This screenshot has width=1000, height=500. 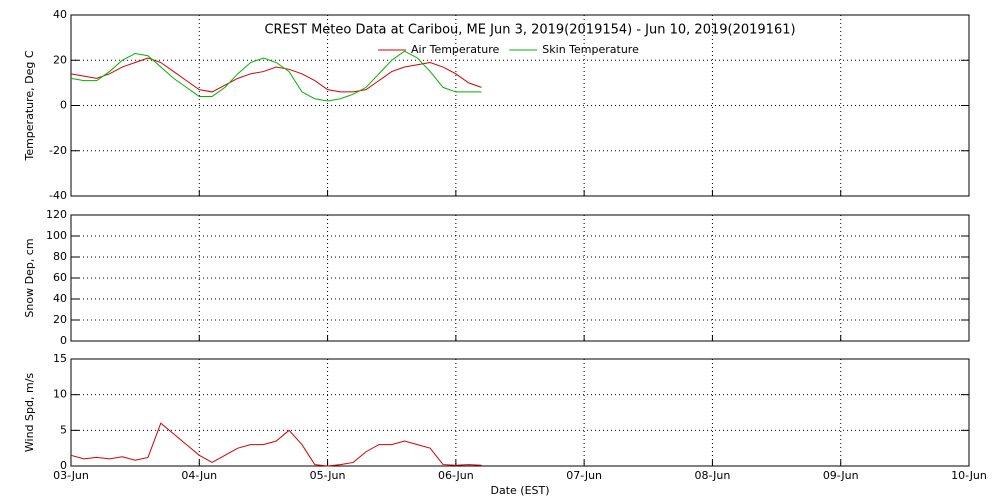 What do you see at coordinates (199, 475) in the screenshot?
I see `x-tick-label: 04-Jun` at bounding box center [199, 475].